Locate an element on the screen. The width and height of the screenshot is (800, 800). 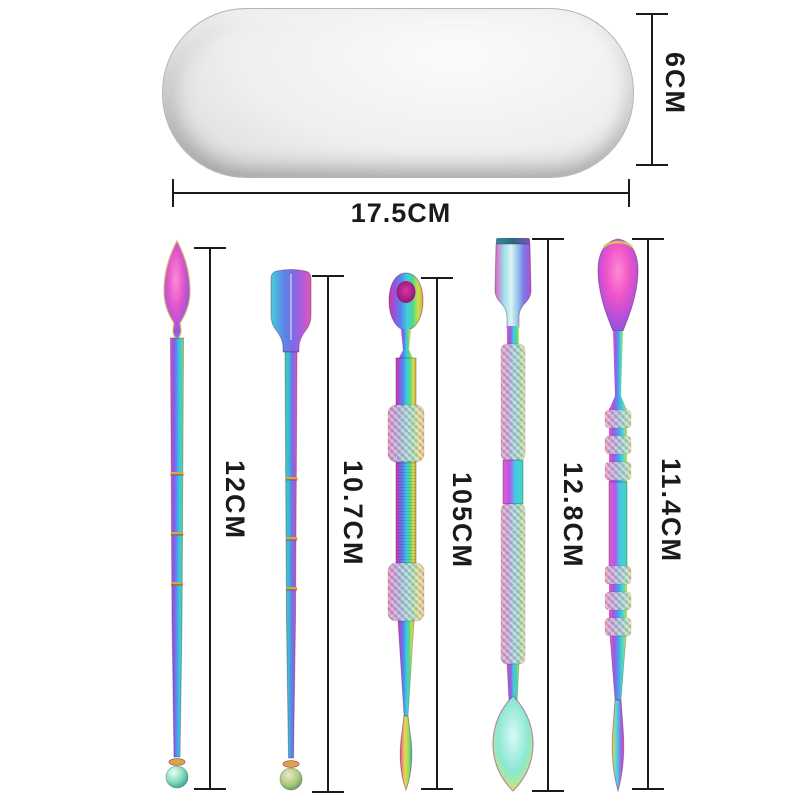
tool-4-length-label: 12.8CM is located at coordinates (573, 515).